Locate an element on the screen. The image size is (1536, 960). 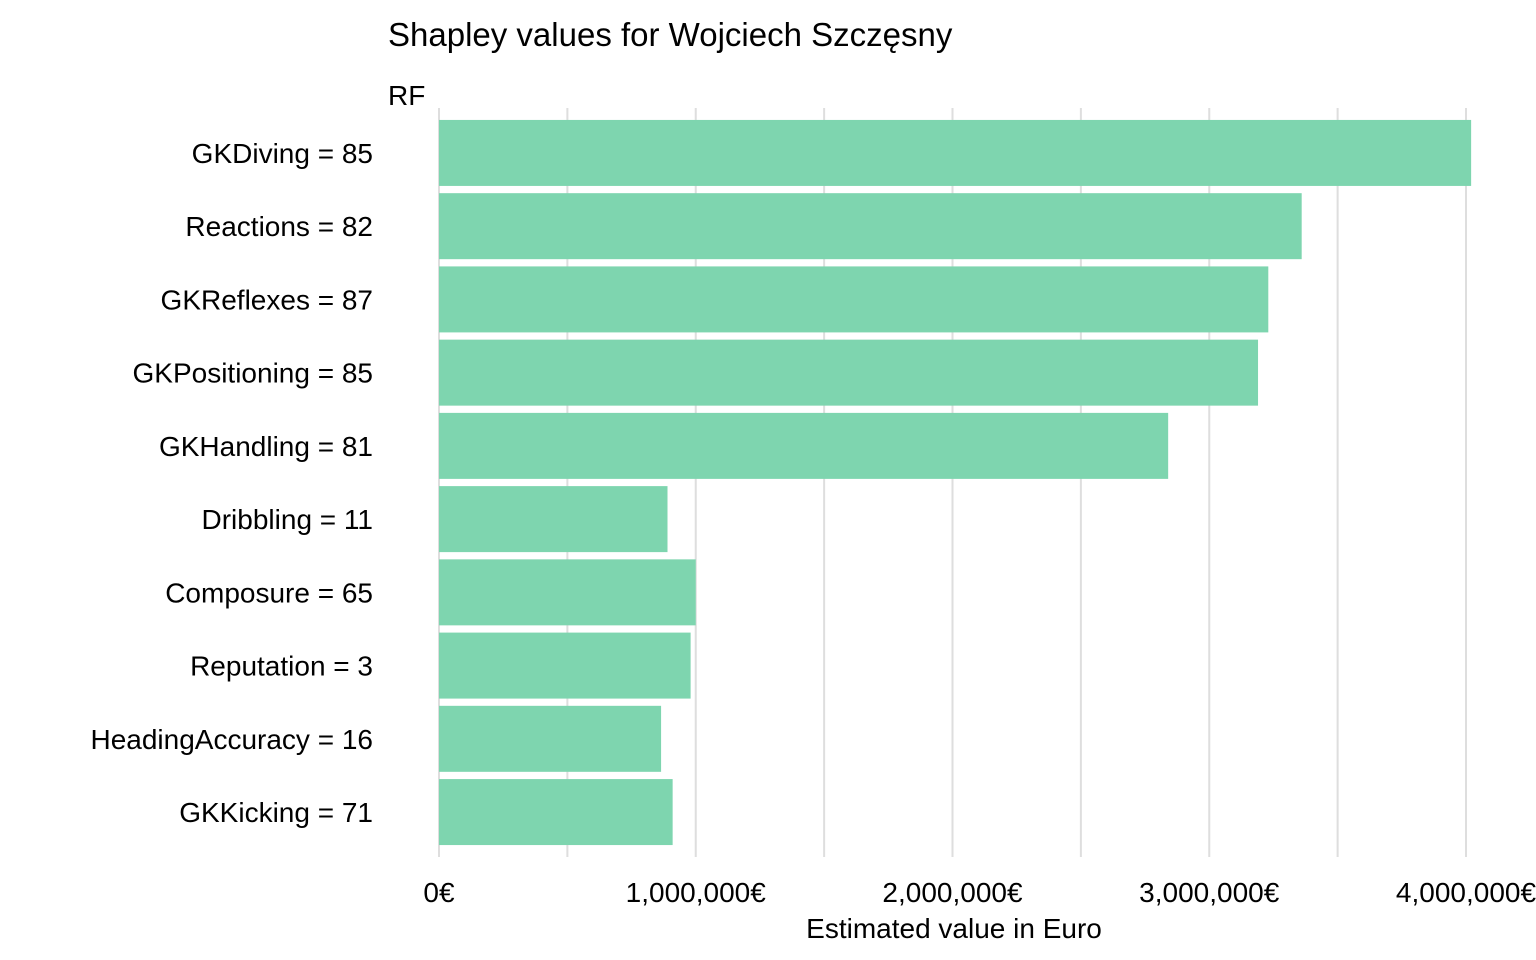
category-label: Composure = 65 is located at coordinates (269, 592).